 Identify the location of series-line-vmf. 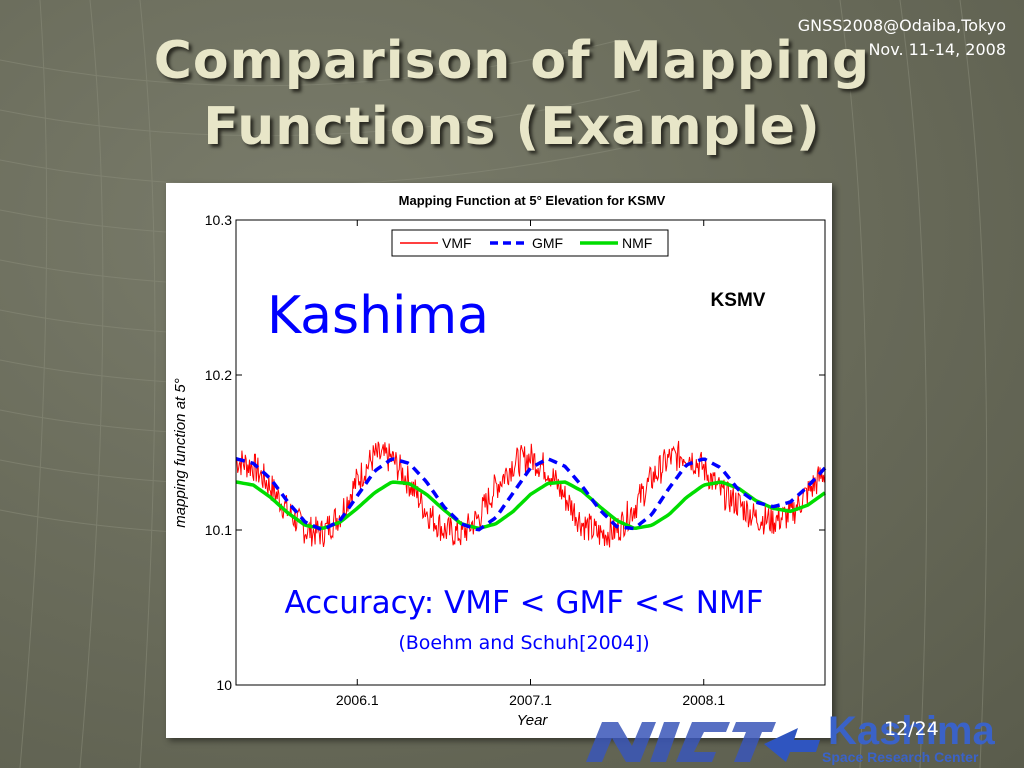
(530, 494).